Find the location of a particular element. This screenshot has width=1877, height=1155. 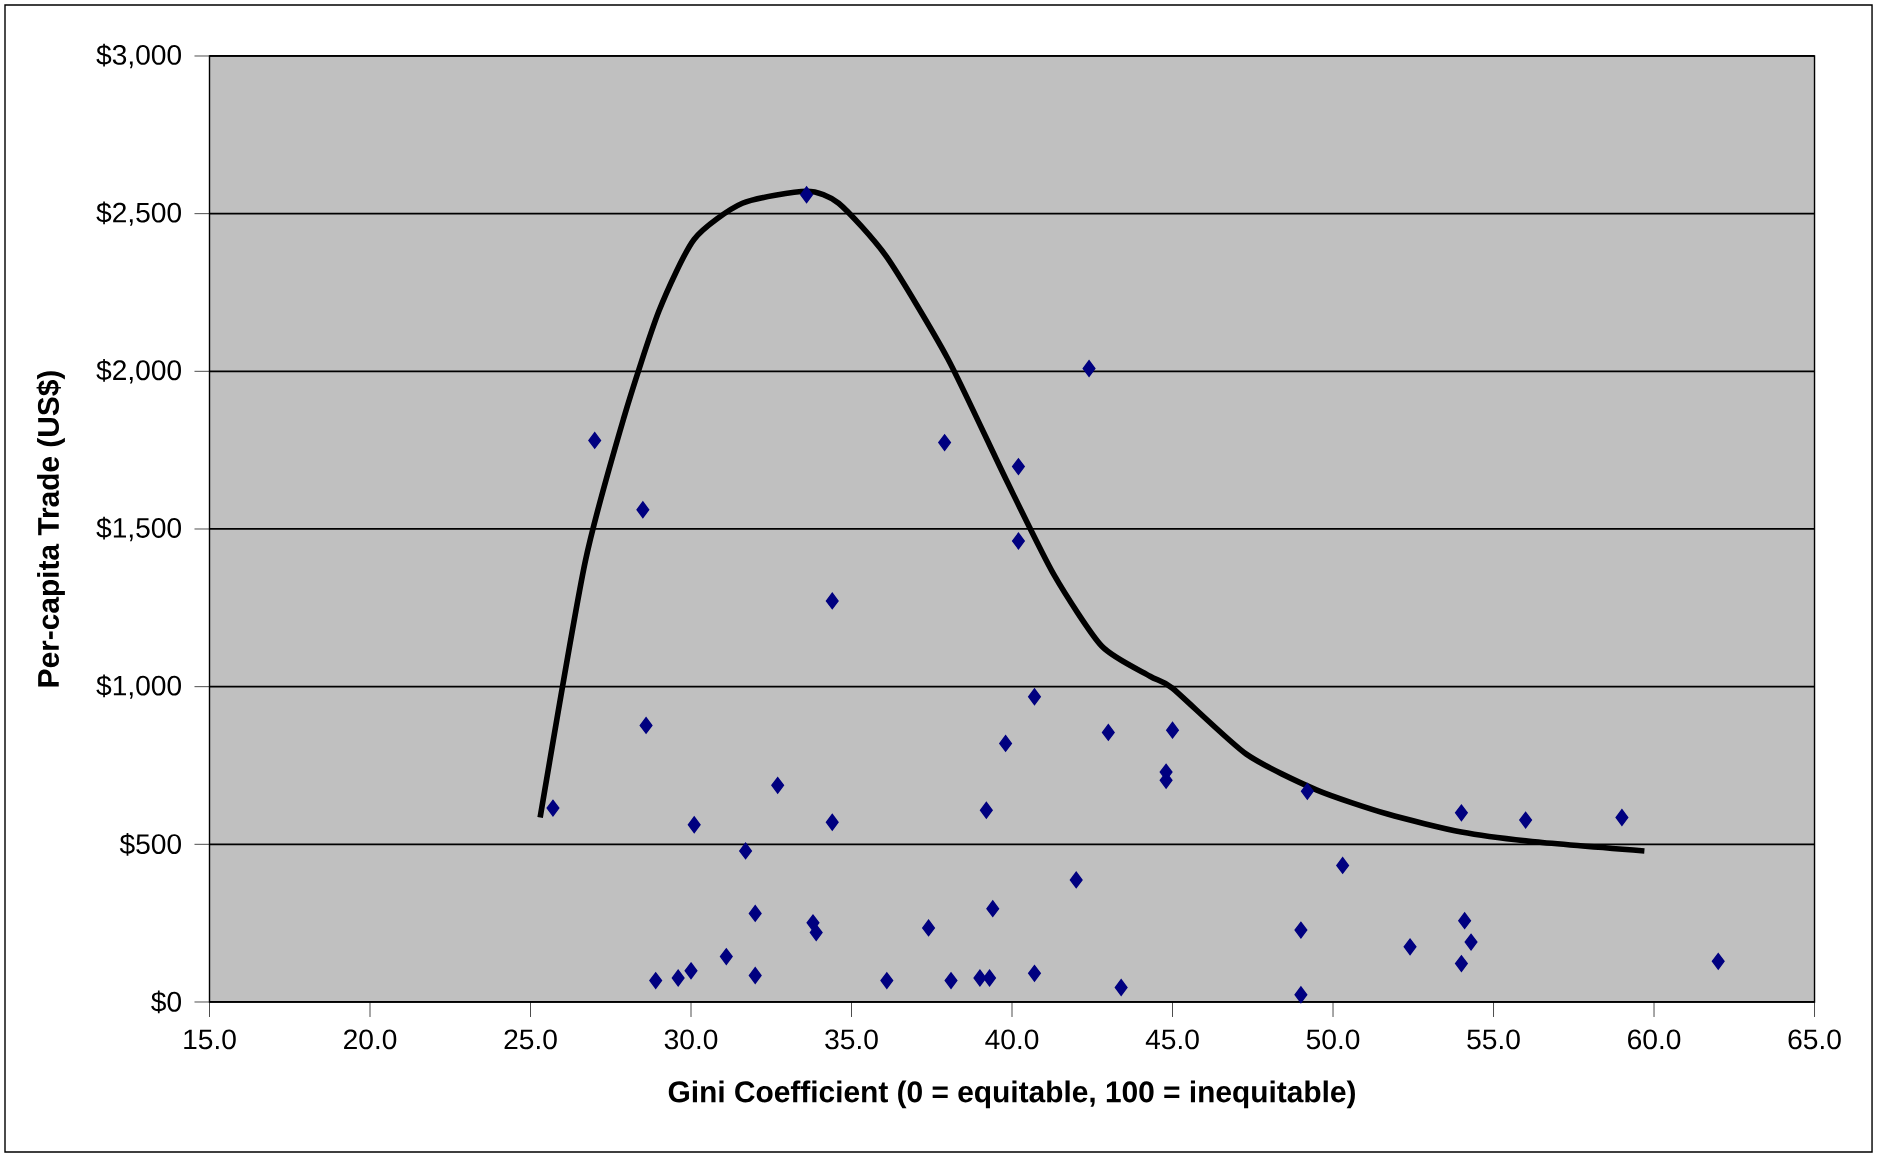

x-tick-label: 55.0 is located at coordinates (1493, 1039).